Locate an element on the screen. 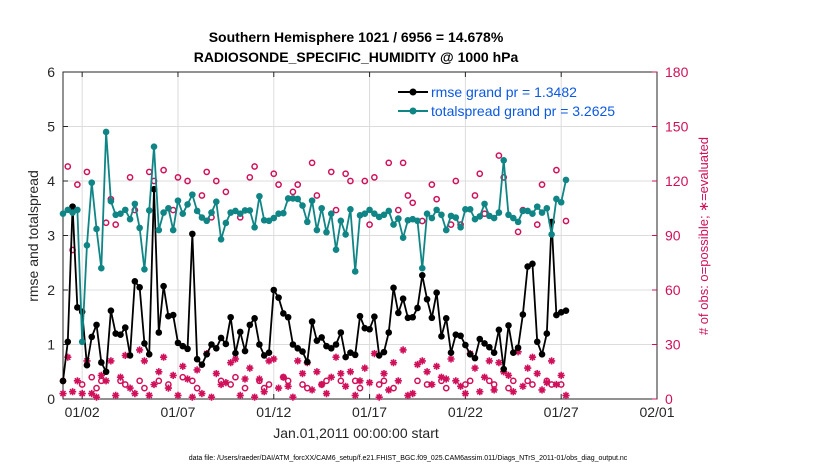  y-axis-label: rmse and totalspread is located at coordinates (33, 236).